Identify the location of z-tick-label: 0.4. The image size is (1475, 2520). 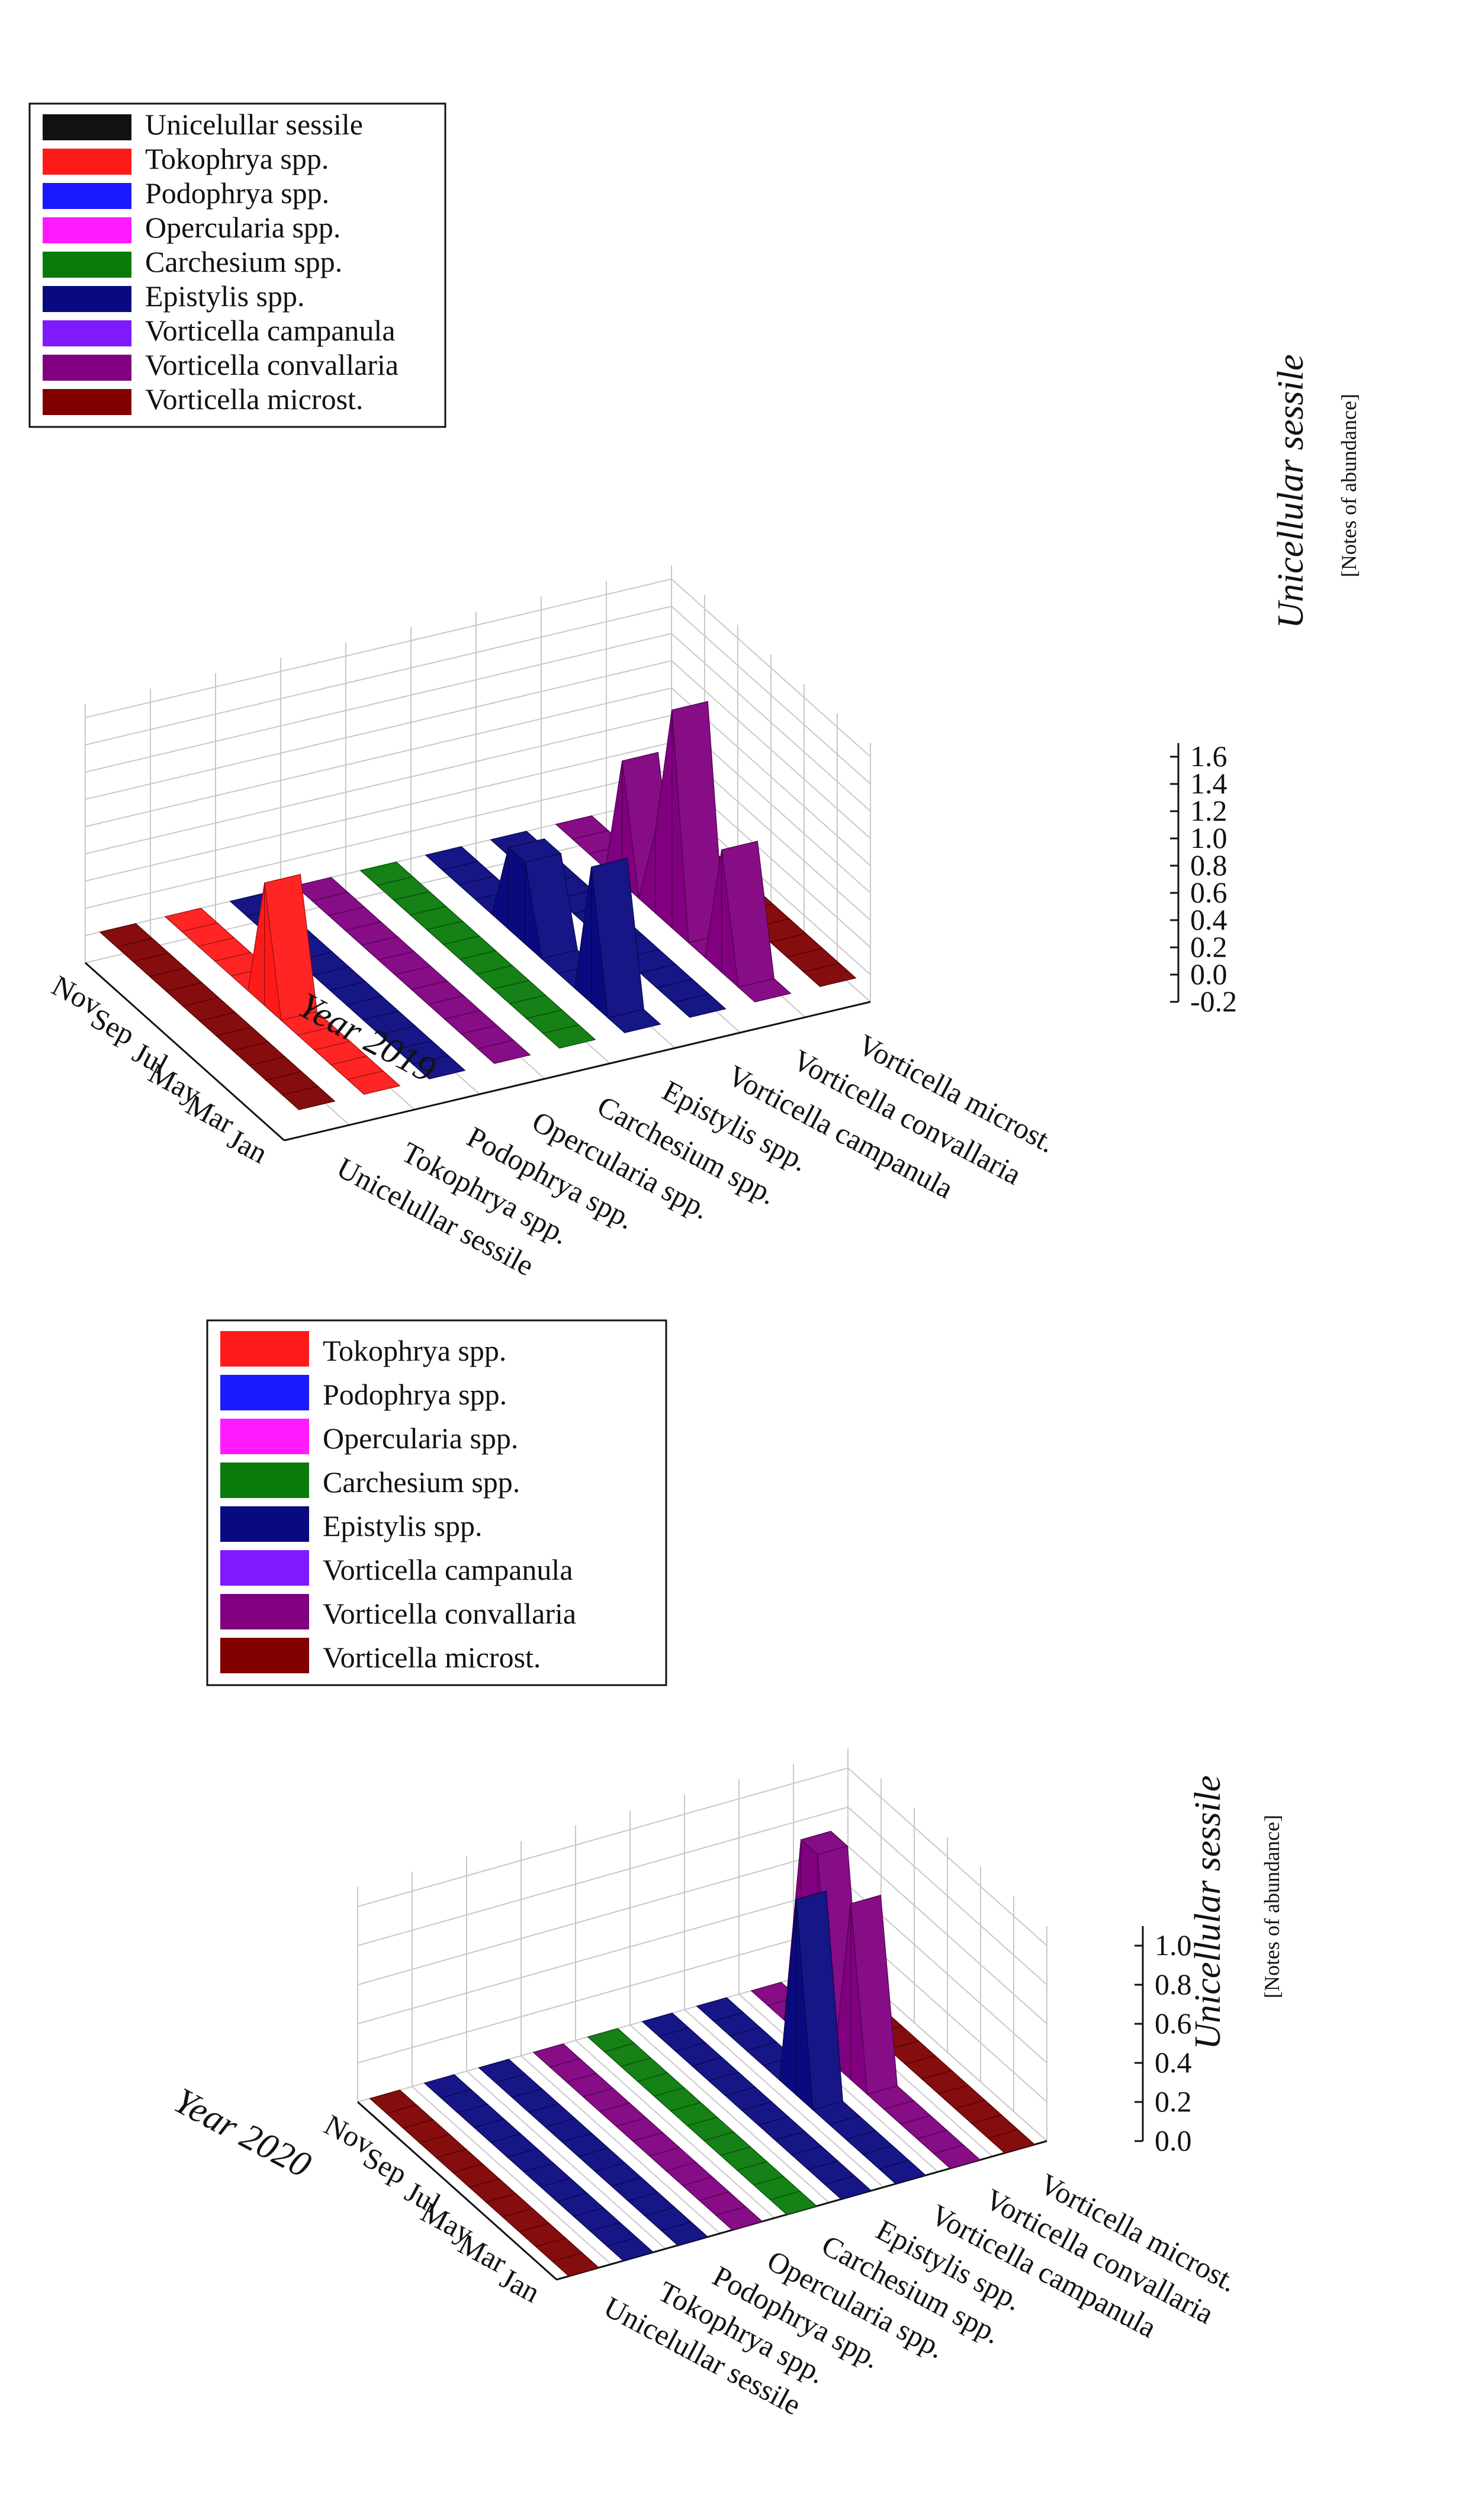
(1173, 2062).